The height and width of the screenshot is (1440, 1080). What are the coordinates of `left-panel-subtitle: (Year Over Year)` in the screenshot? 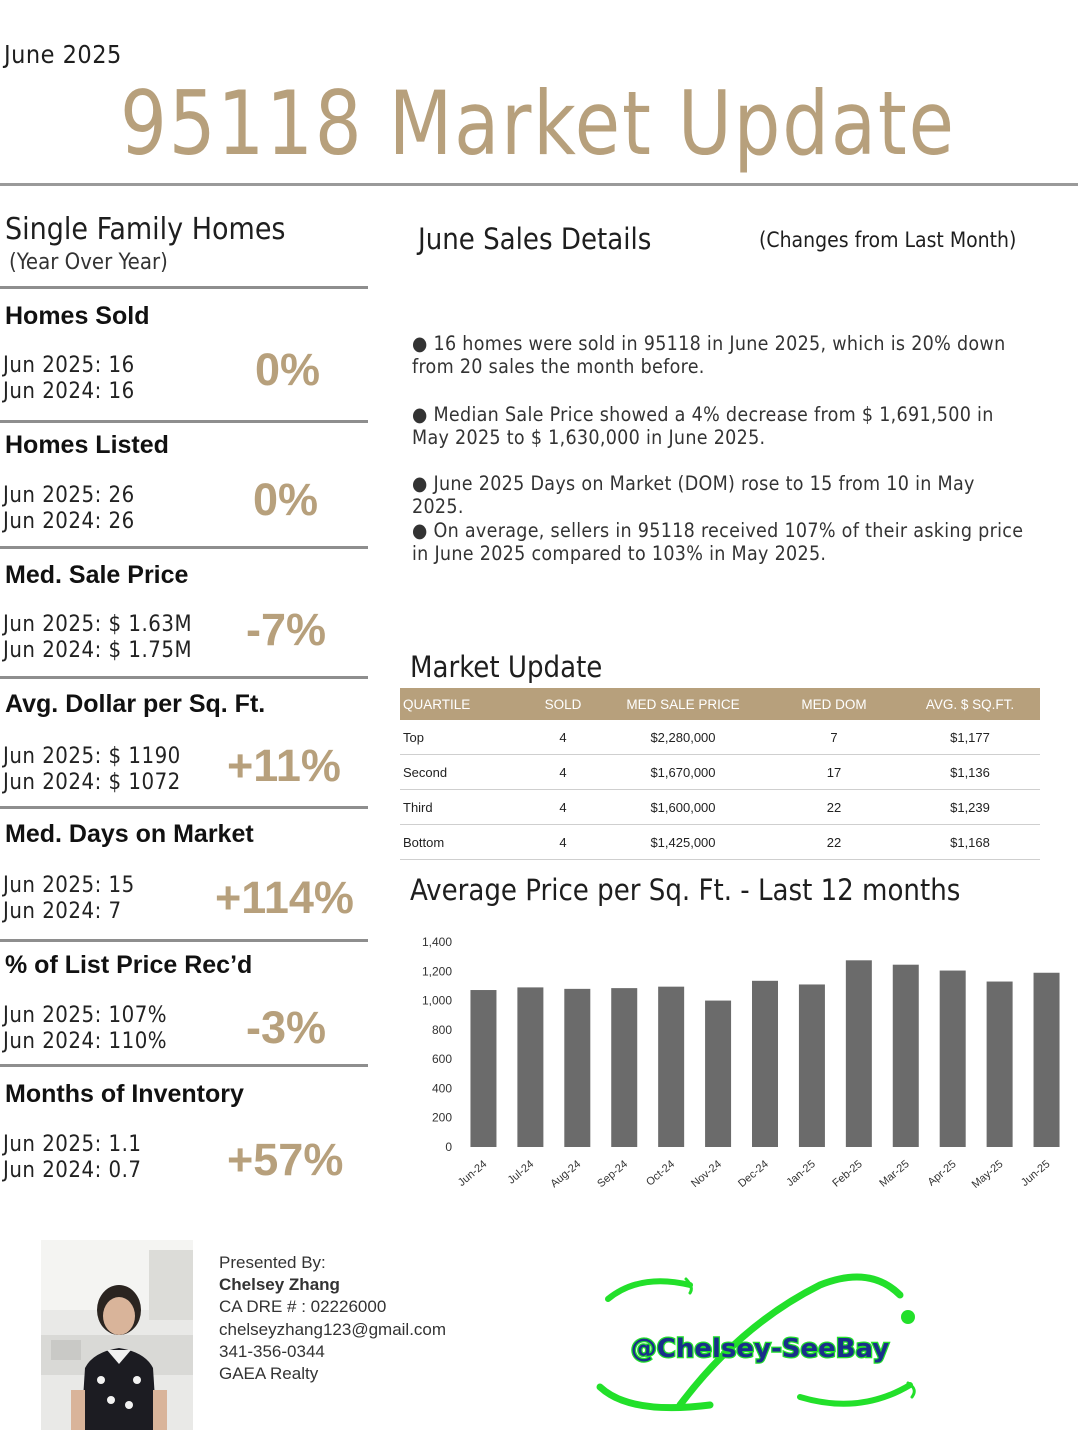 It's located at (88, 262).